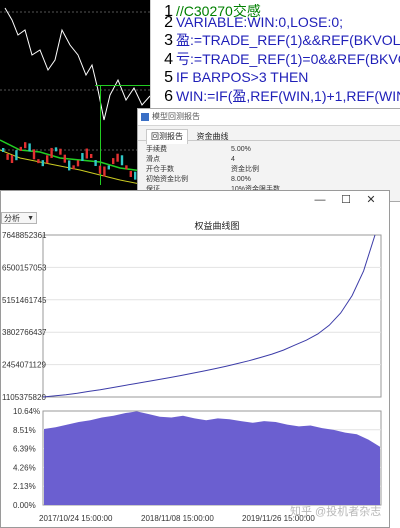  What do you see at coordinates (195, 200) in the screenshot?
I see `equity-window-titlebar: — ☐ ✕` at bounding box center [195, 200].